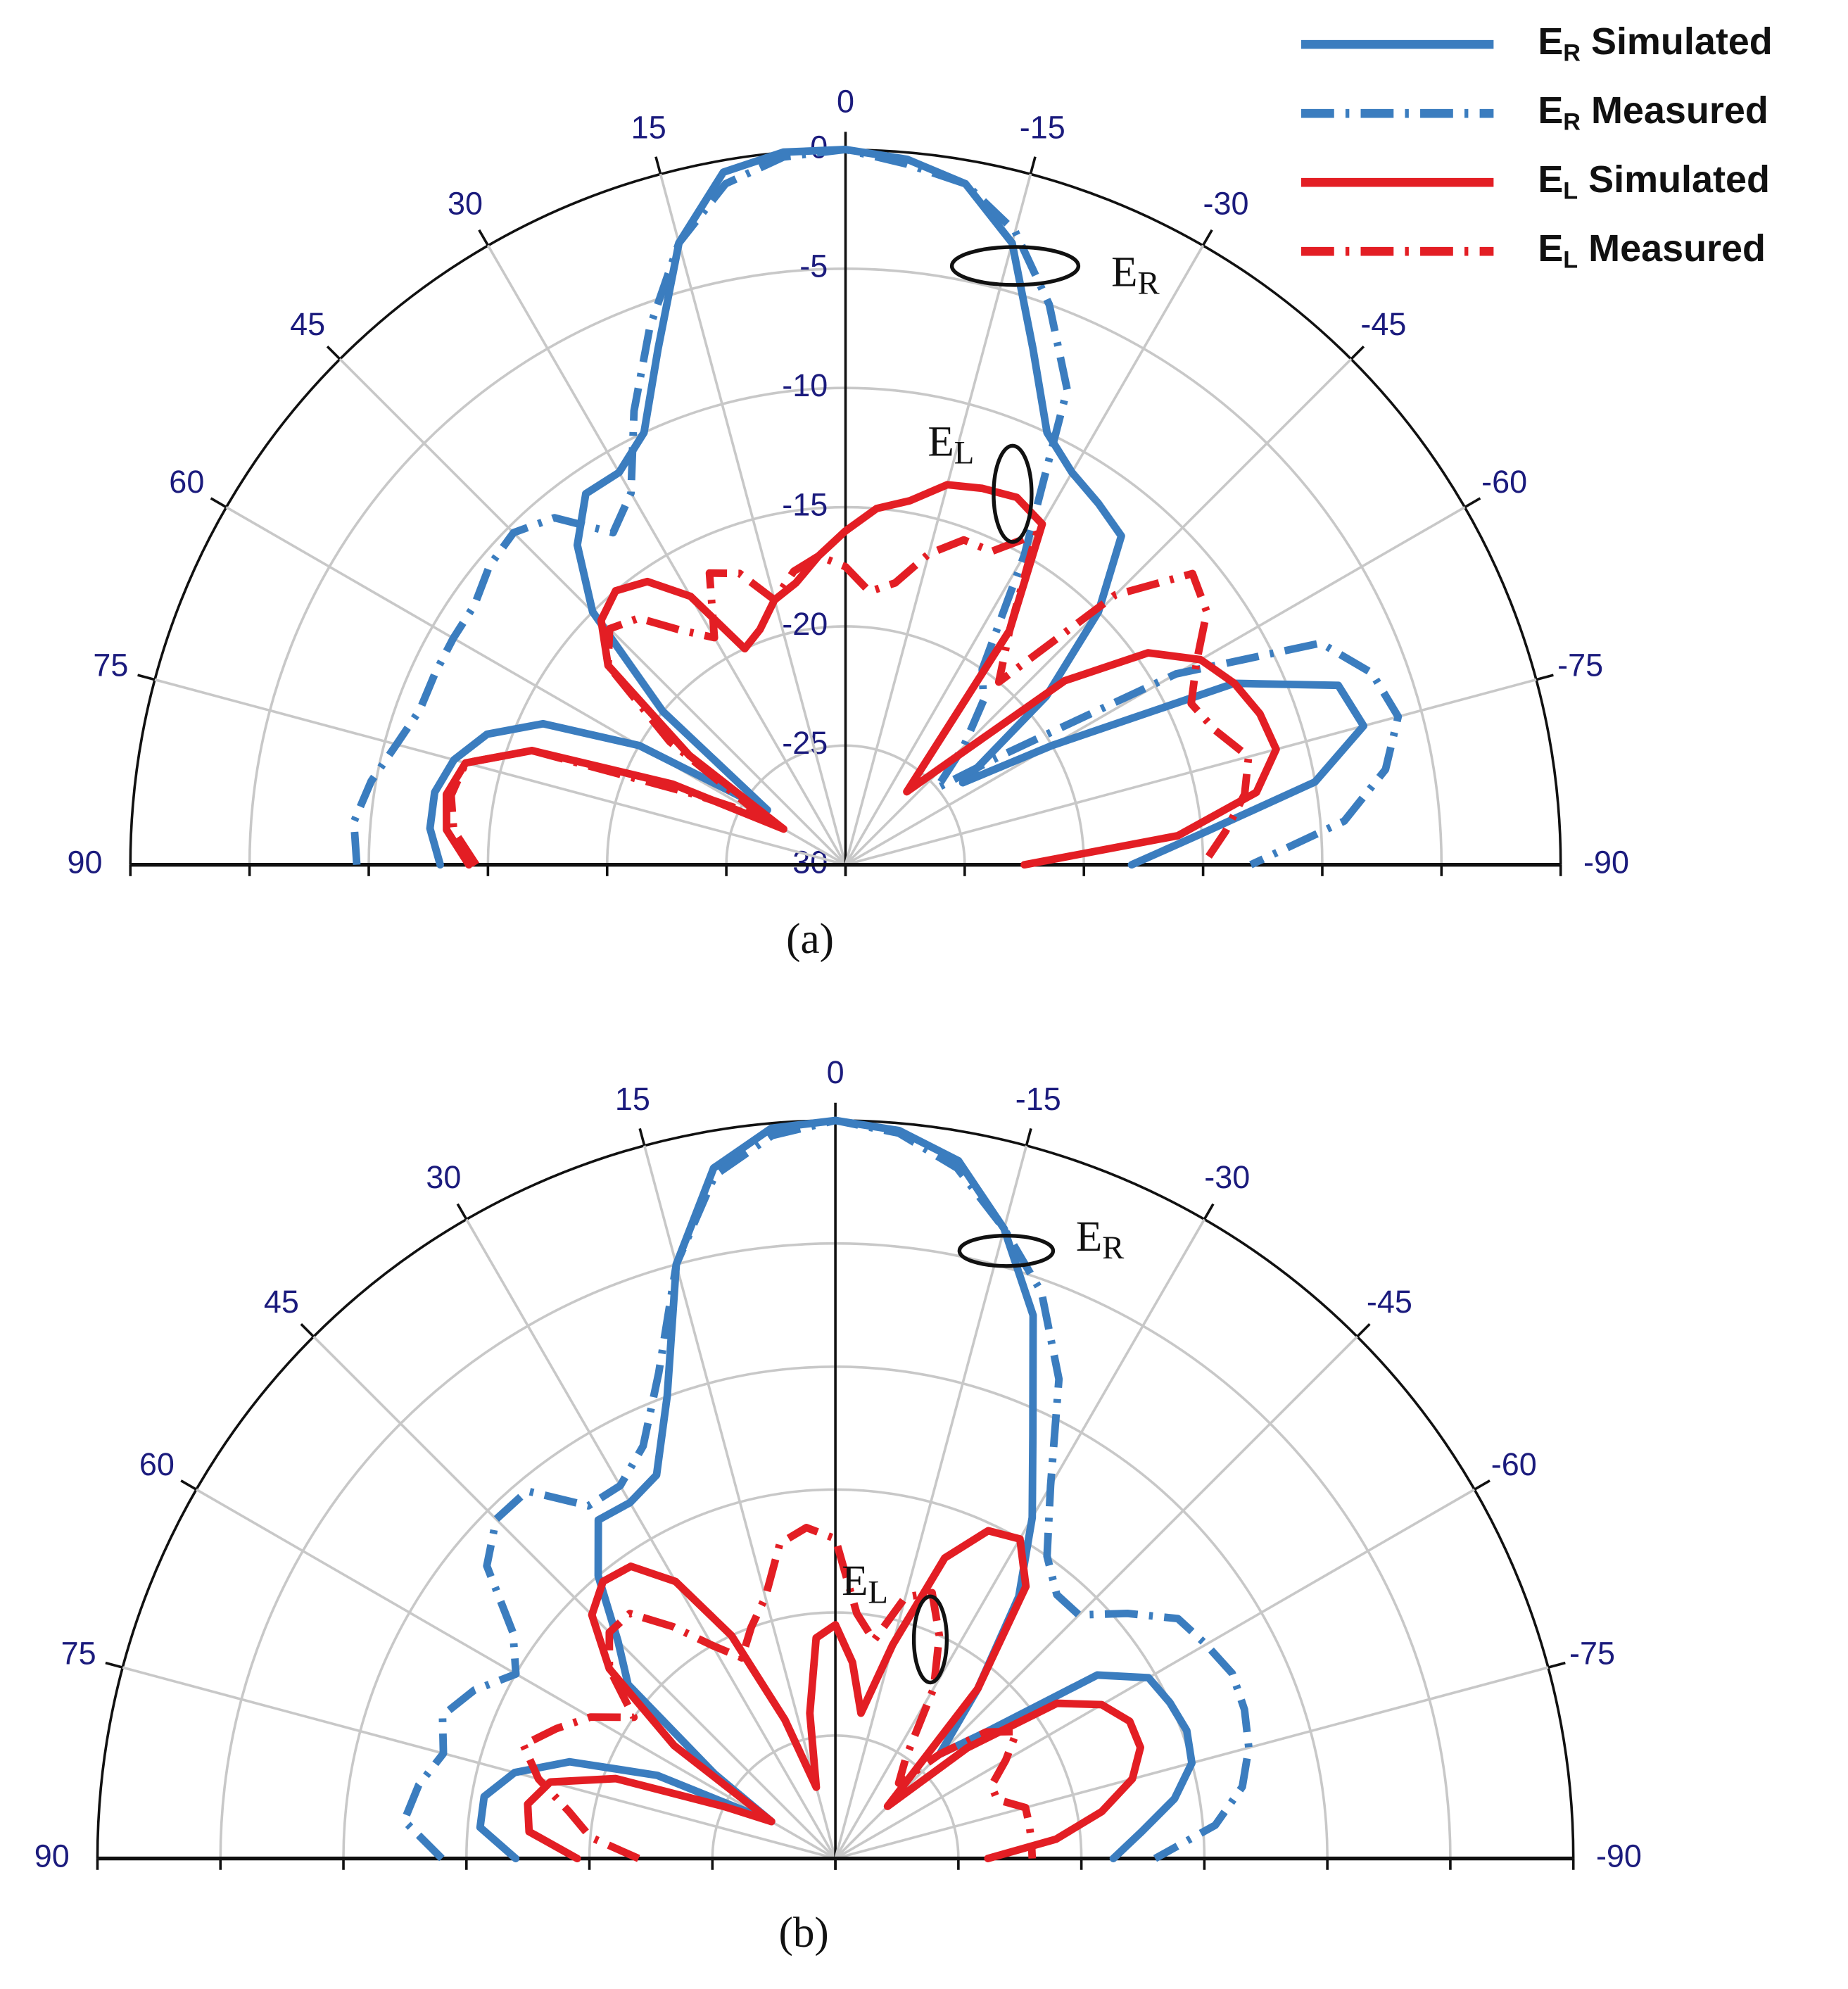 The height and width of the screenshot is (1989, 1848). I want to click on r-tick-label: -5, so click(813, 266).